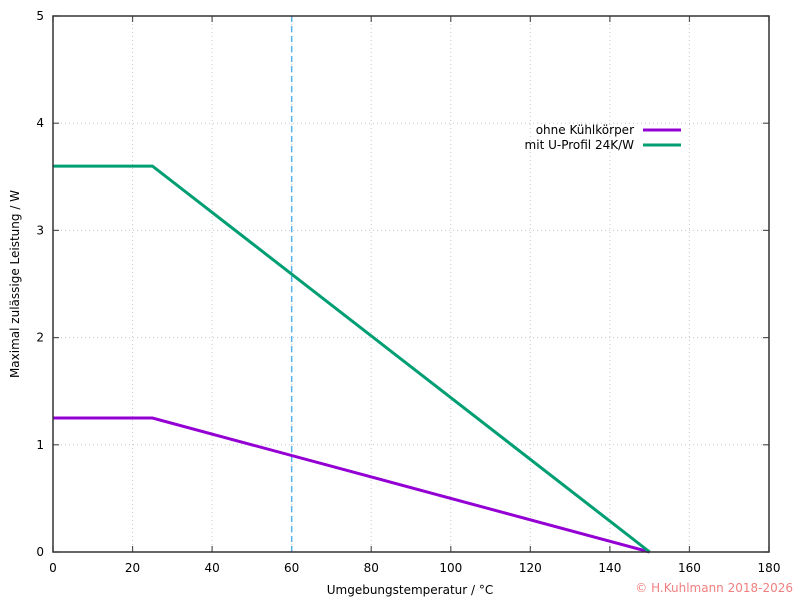 This screenshot has width=800, height=600. What do you see at coordinates (40, 123) in the screenshot?
I see `y-tick-label: 4` at bounding box center [40, 123].